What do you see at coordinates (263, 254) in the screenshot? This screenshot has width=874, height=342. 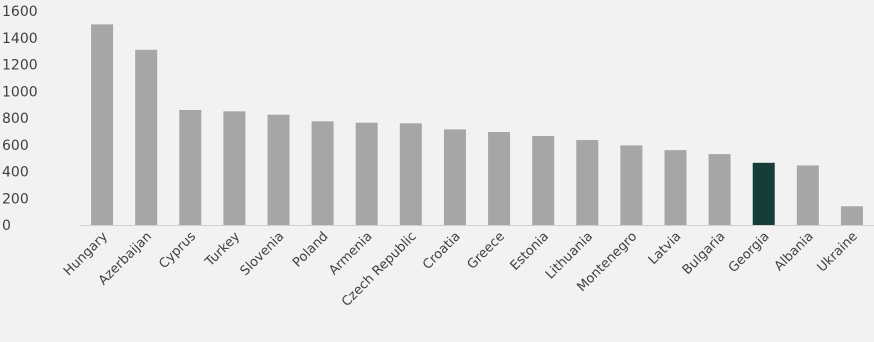 I see `x-tick-label: Slovenia` at bounding box center [263, 254].